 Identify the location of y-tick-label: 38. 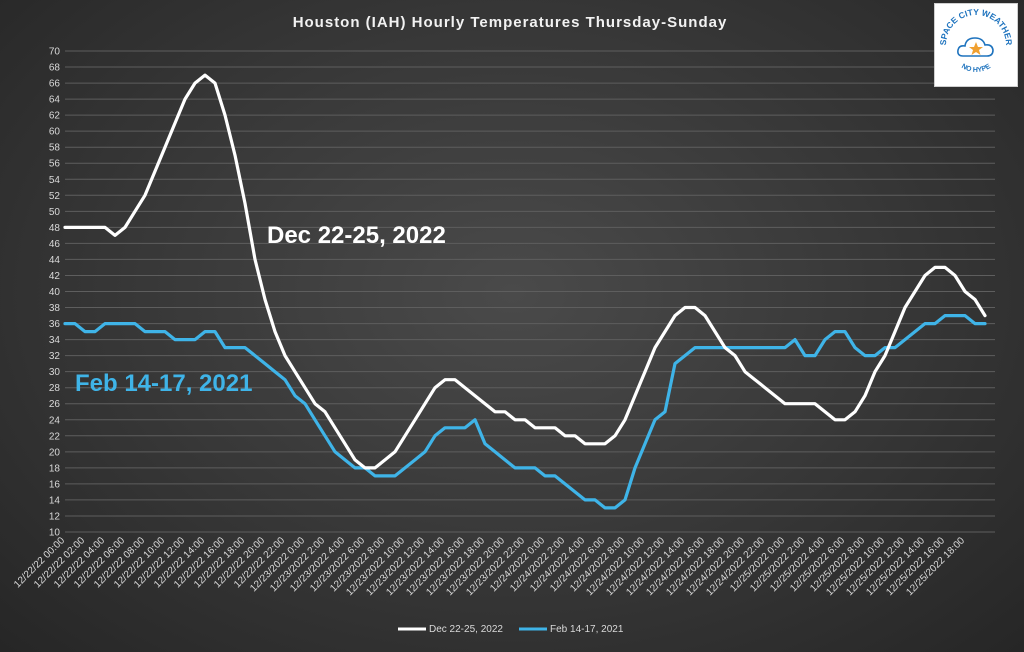
(55, 308).